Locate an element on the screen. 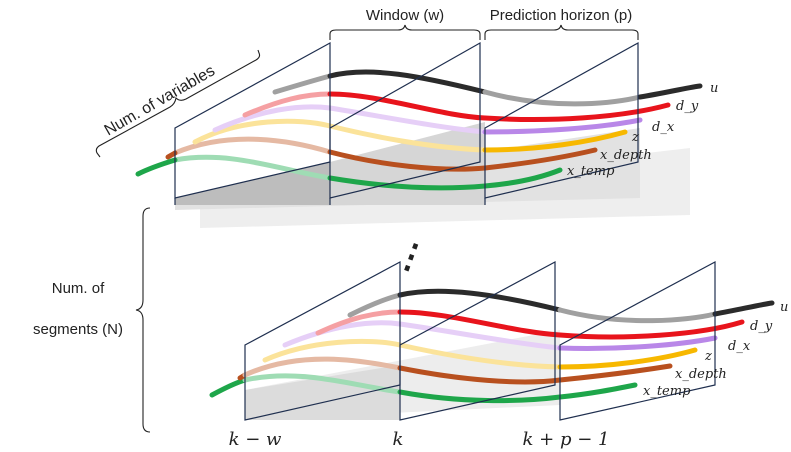 The image size is (791, 452). bcurve-u-future is located at coordinates (637, 315).